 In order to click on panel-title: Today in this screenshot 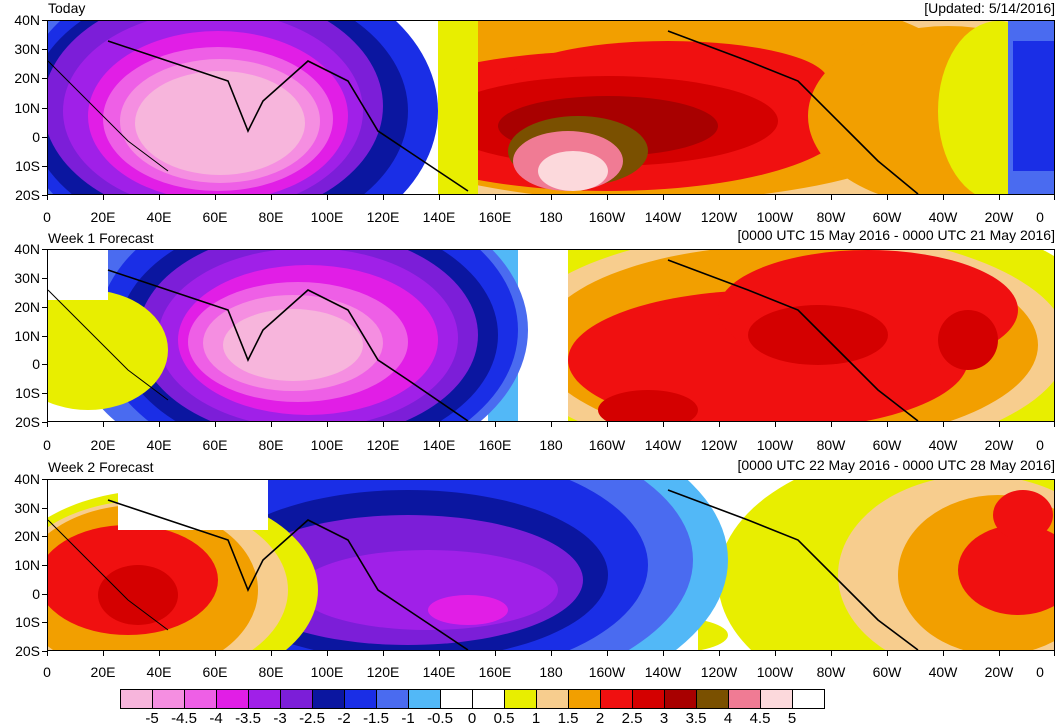, I will do `click(67, 8)`.